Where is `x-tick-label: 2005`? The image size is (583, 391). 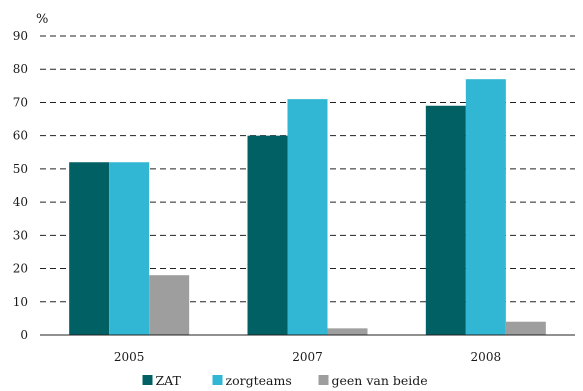
x-tick-label: 2005 is located at coordinates (129, 357).